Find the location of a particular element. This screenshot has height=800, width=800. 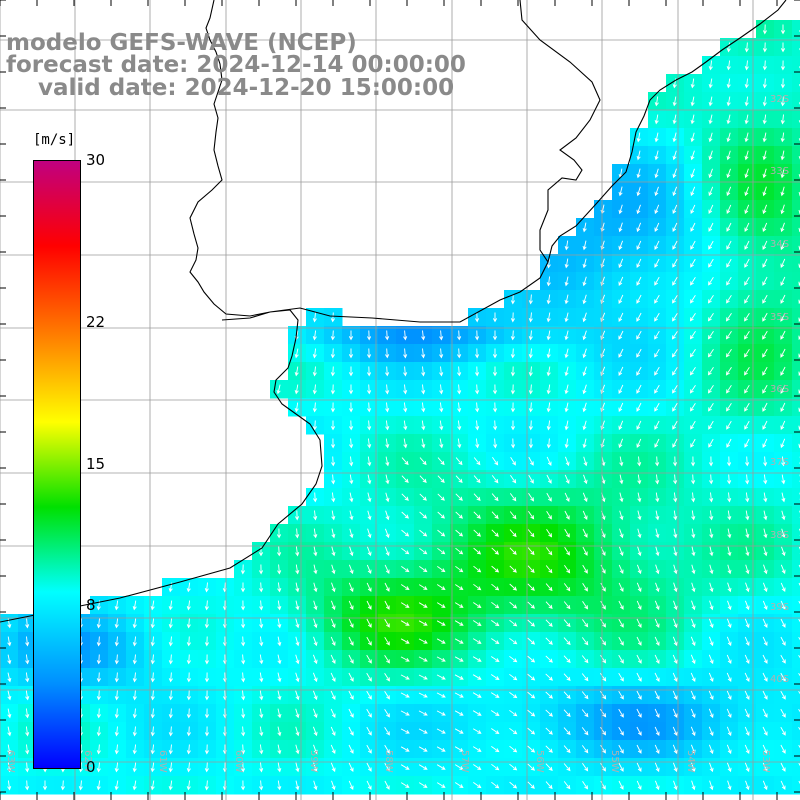

title-valid-date: valid date: 2024-12-20 15:00:00 is located at coordinates (230, 88).